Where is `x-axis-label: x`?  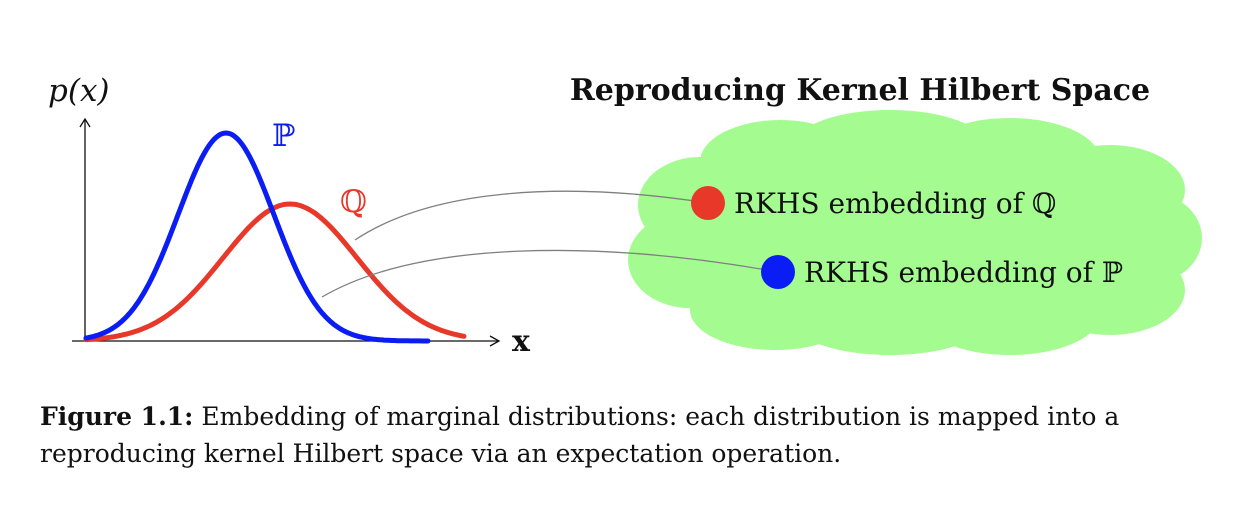 x-axis-label: x is located at coordinates (521, 341).